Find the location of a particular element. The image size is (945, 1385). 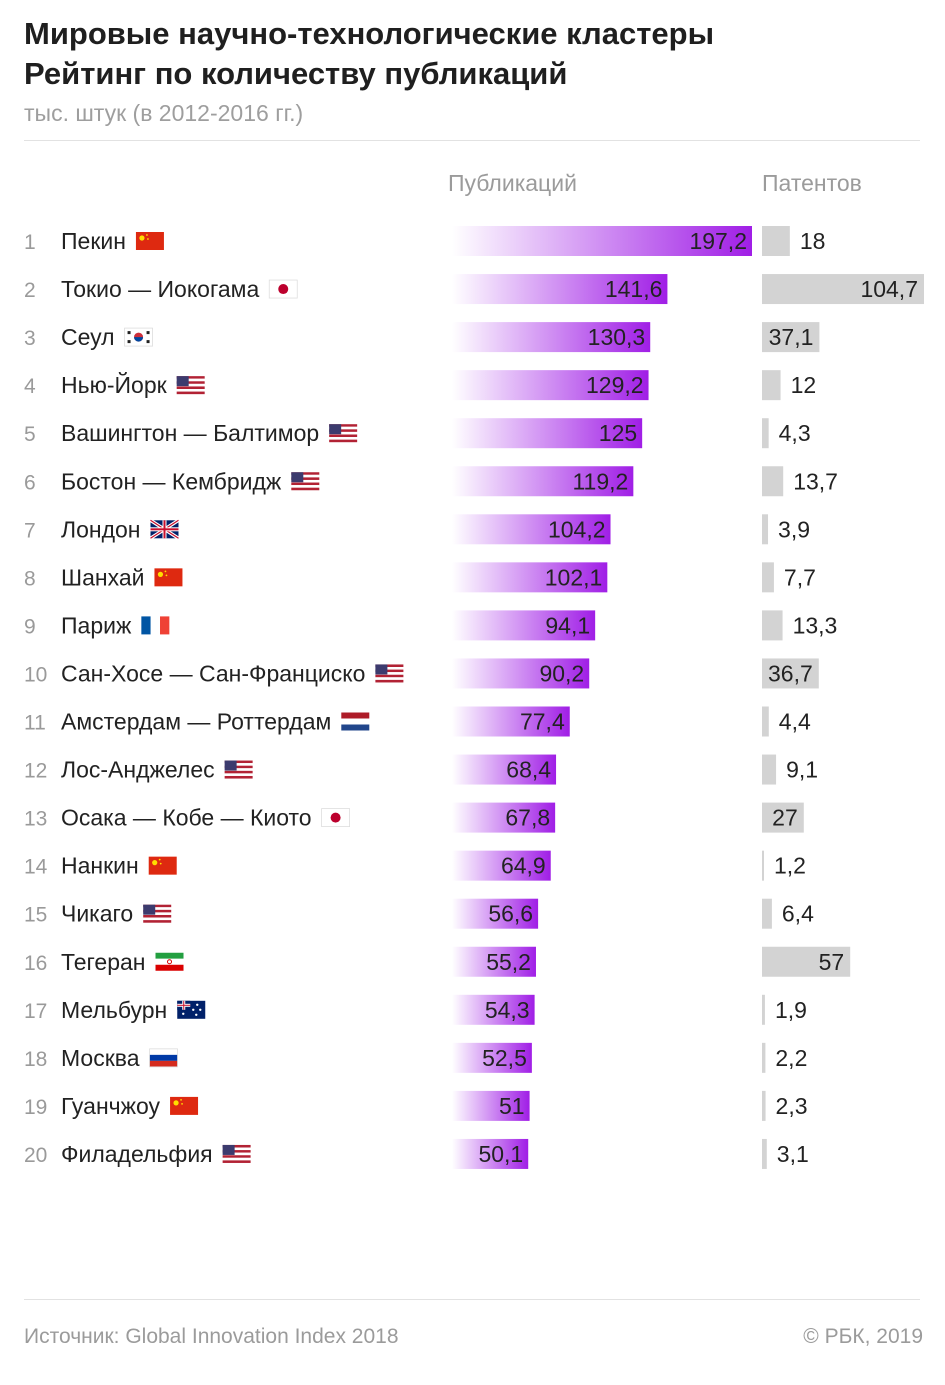

city-label: Амстердам — Роттердам is located at coordinates (196, 722).